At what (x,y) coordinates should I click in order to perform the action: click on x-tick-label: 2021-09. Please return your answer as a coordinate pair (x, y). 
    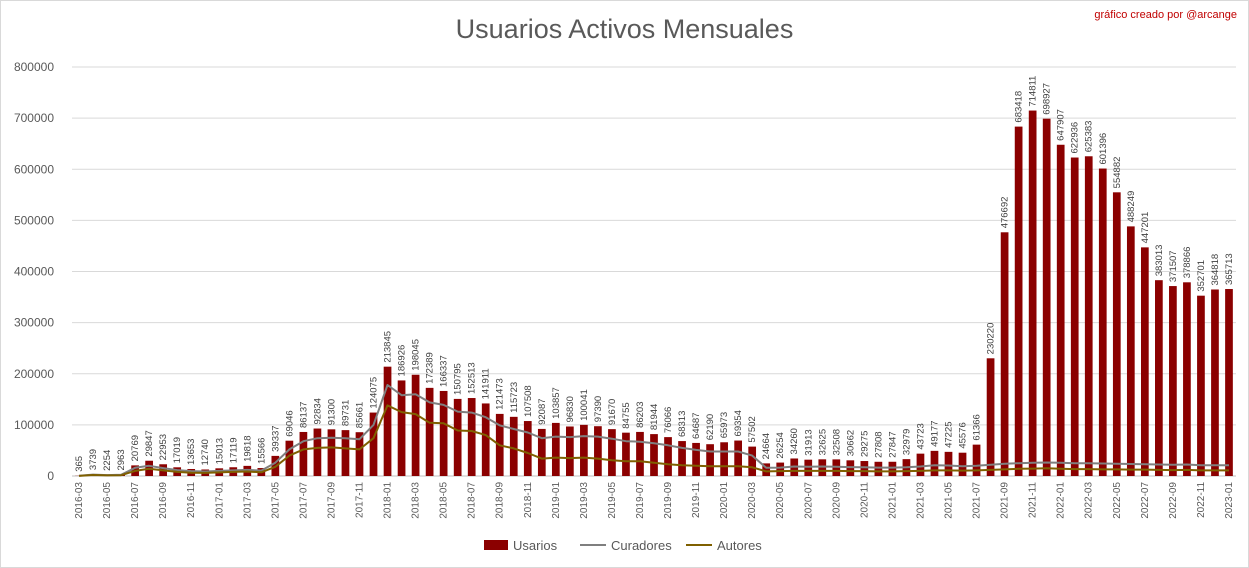
    Looking at the image, I should click on (1005, 500).